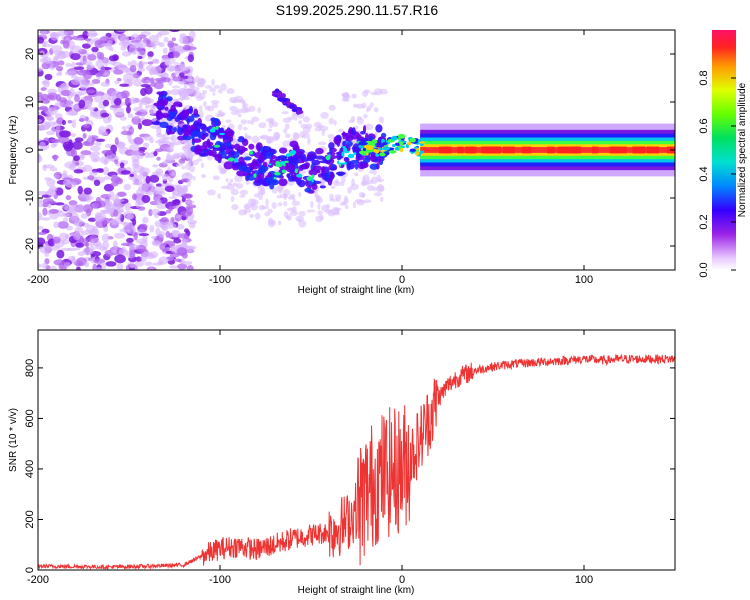 This screenshot has width=750, height=600. Describe the element at coordinates (356, 290) in the screenshot. I see `top-x-axis-label: Height of straight line (km)` at that location.